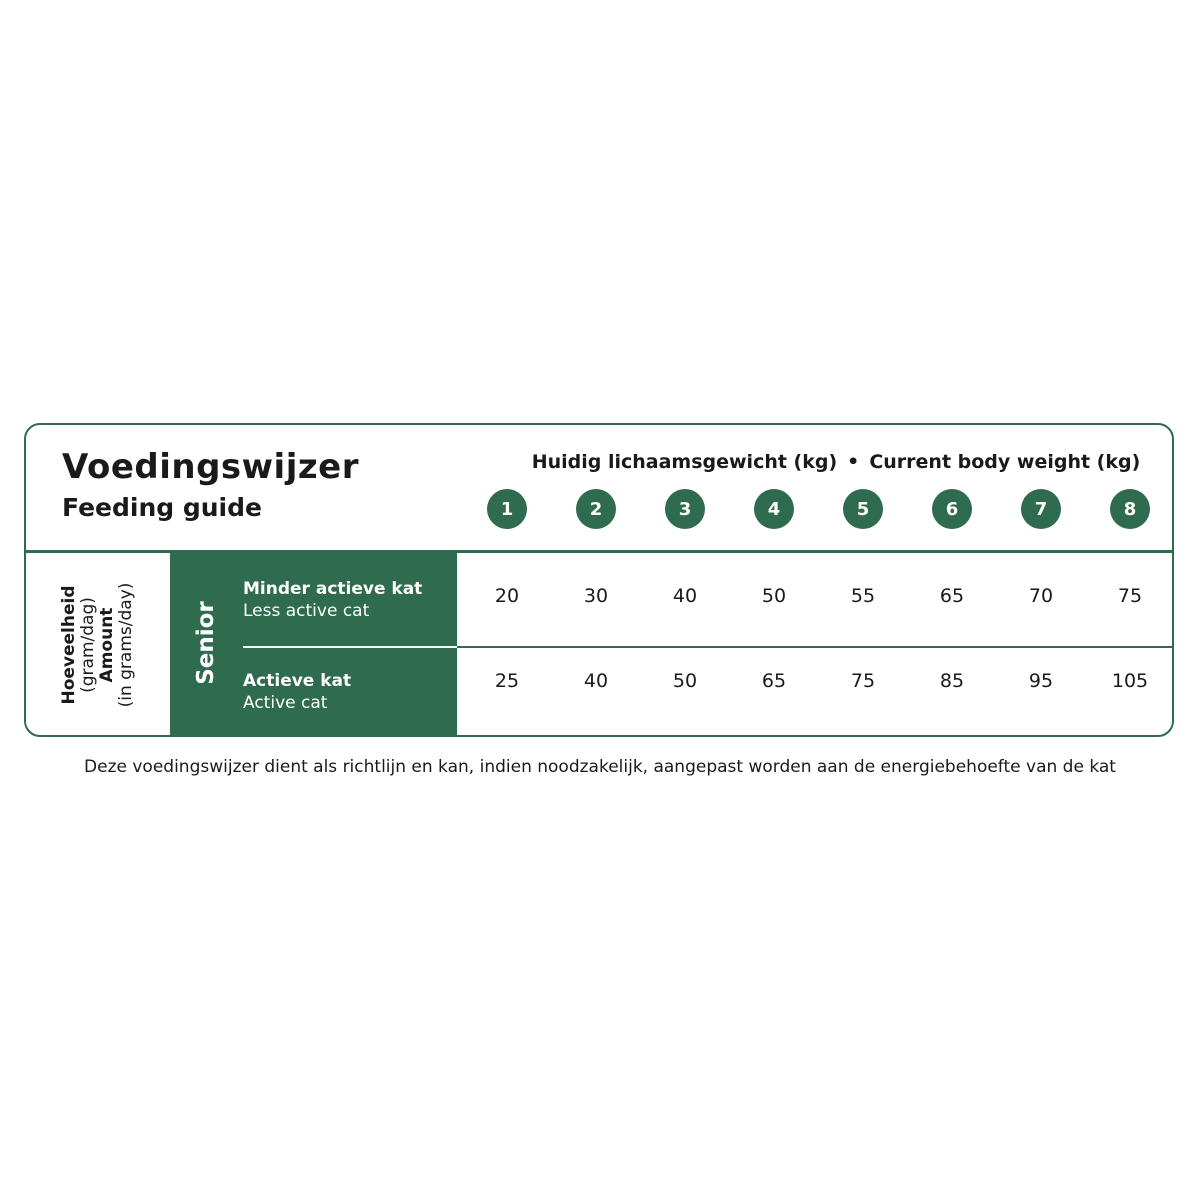  What do you see at coordinates (952, 509) in the screenshot?
I see `weight-badge: 6` at bounding box center [952, 509].